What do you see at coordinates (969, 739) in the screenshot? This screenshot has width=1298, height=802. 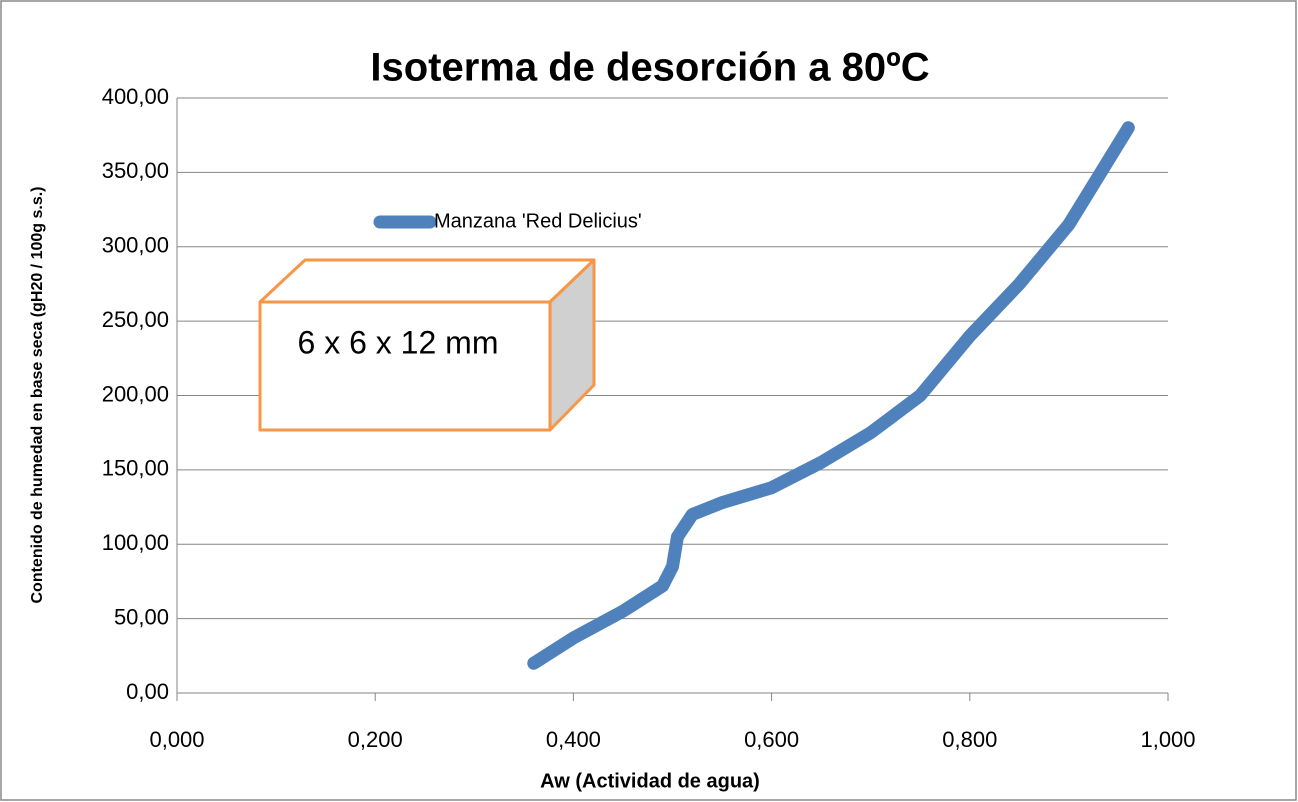 I see `x-tick-label: 0,800` at bounding box center [969, 739].